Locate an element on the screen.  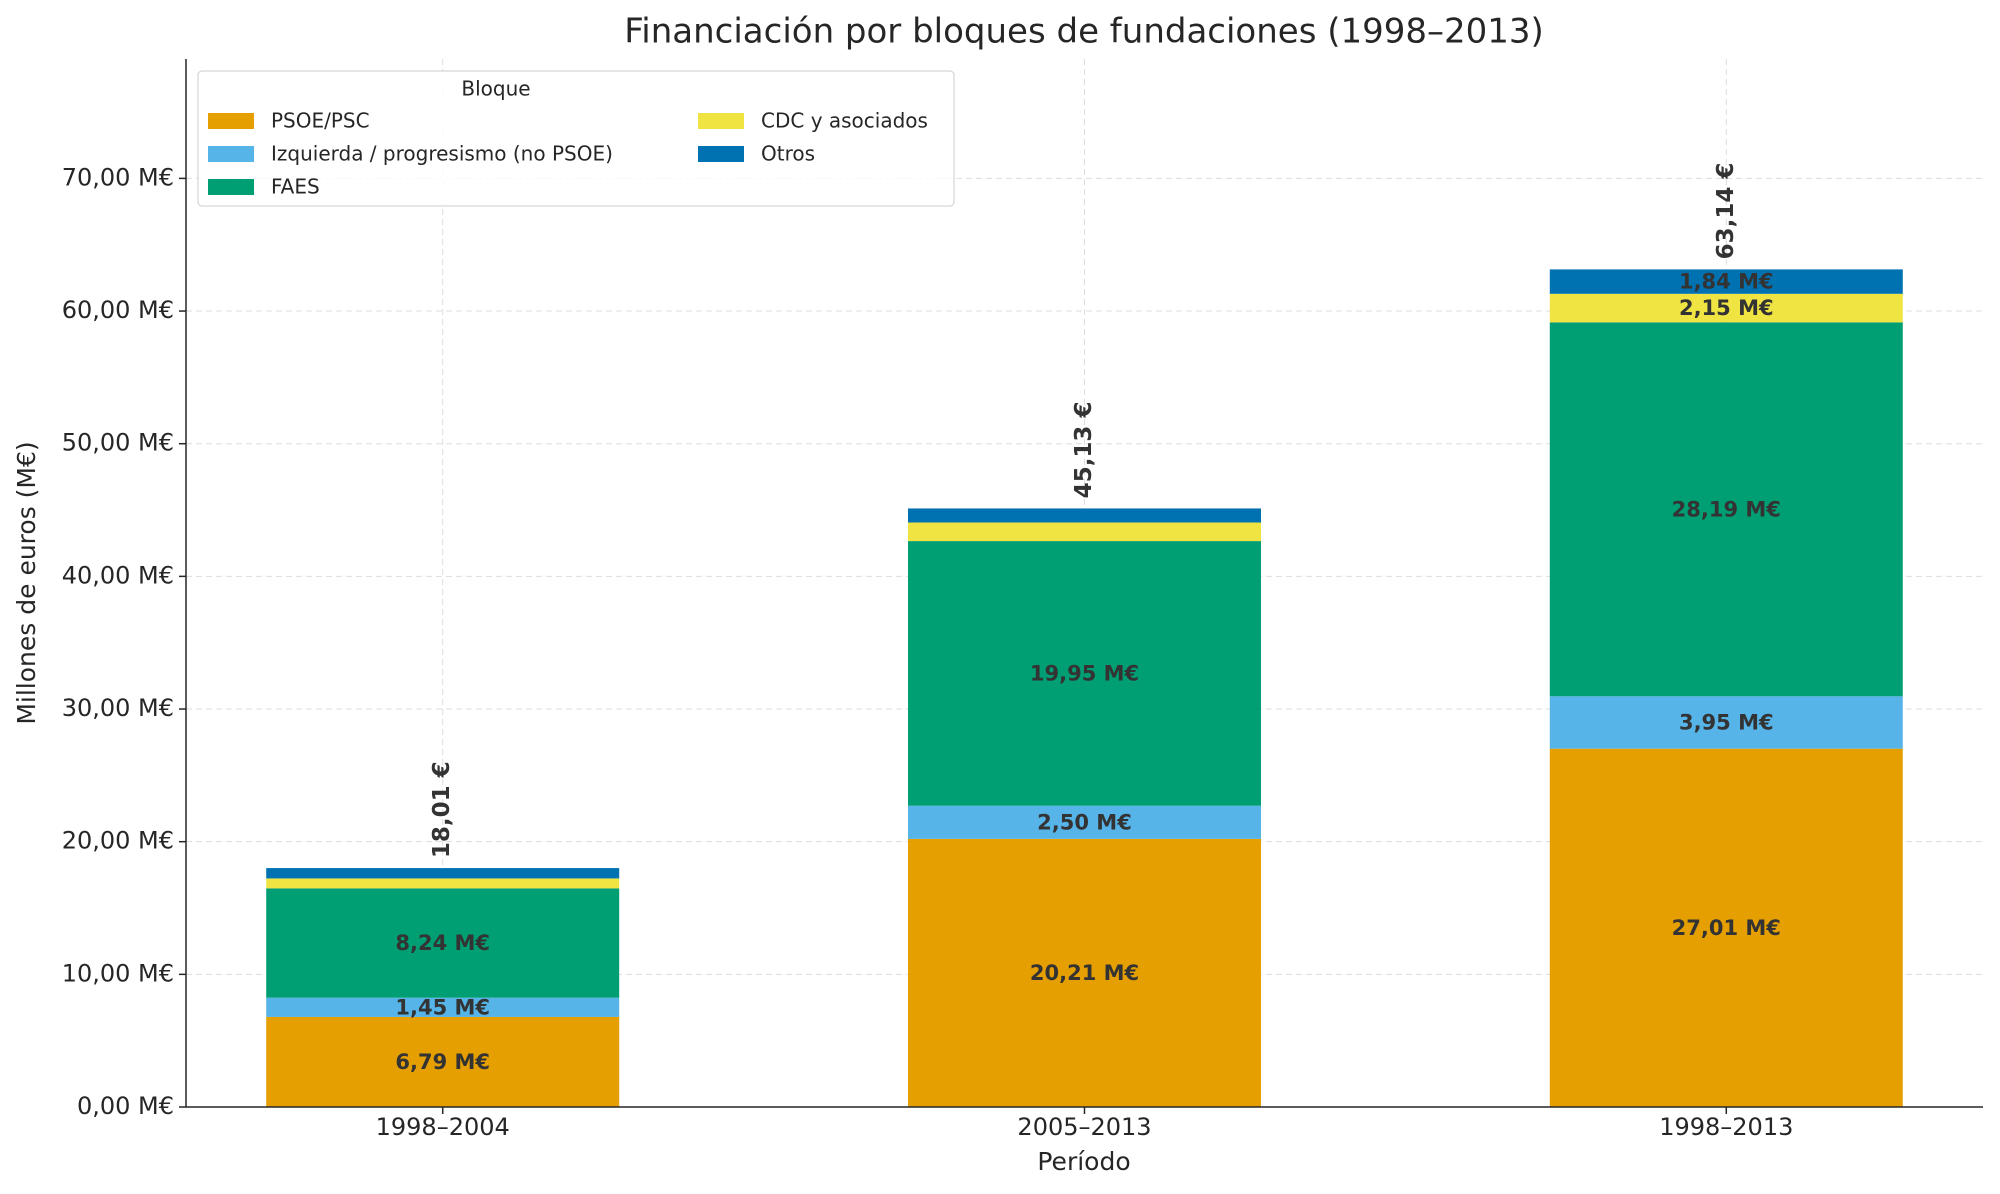
total-label: 18,01 € is located at coordinates (442, 809).